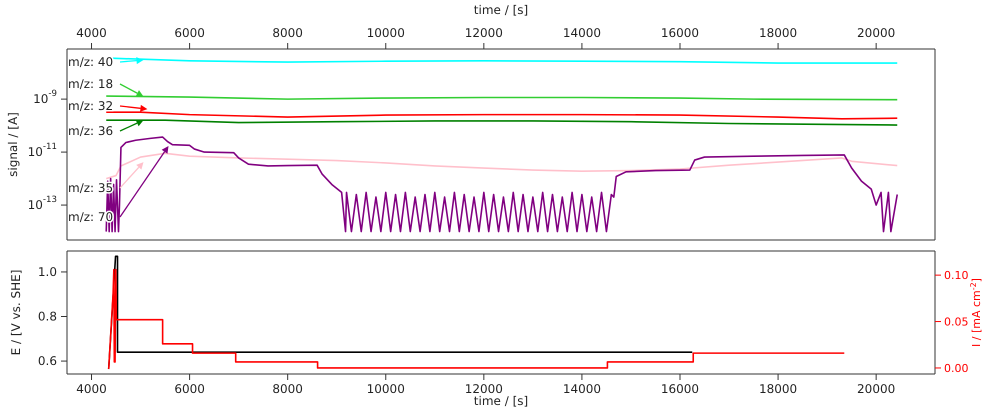 This screenshot has height=410, width=986. I want to click on y-tick-label: 10$^{-11}$, so click(42, 151).